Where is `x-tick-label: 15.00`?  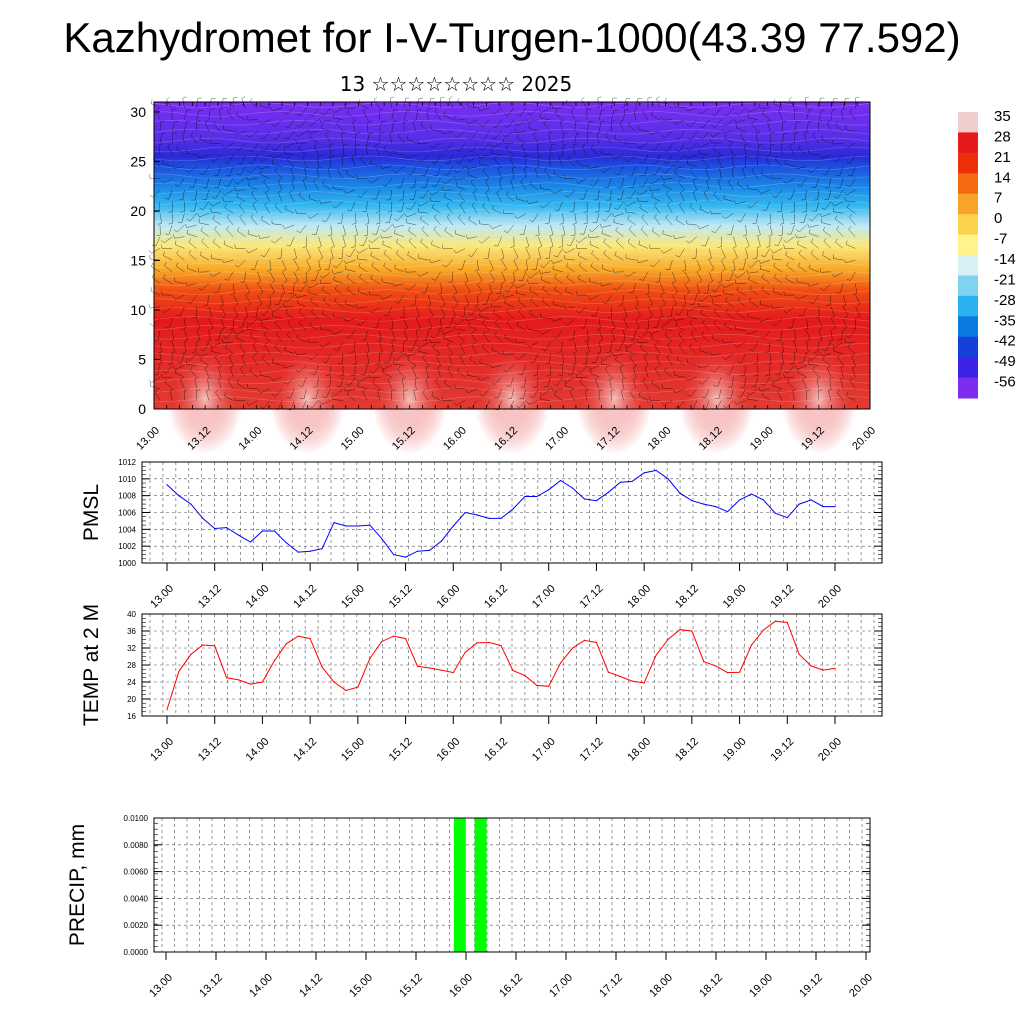
x-tick-label: 15.00 is located at coordinates (353, 439).